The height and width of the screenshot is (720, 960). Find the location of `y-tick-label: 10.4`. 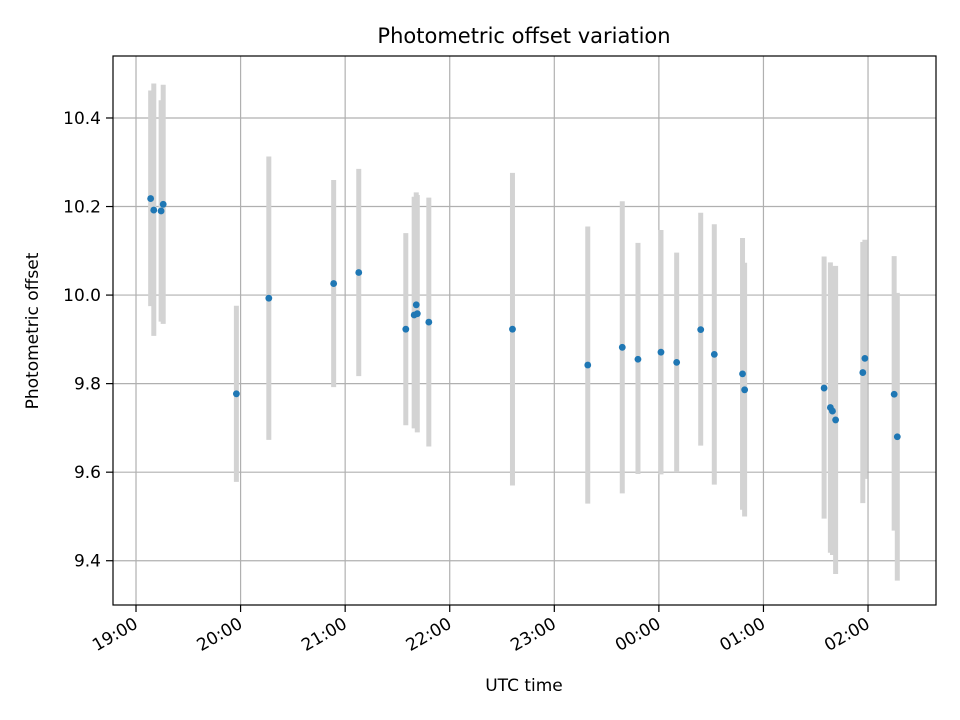

y-tick-label: 10.4 is located at coordinates (82, 119).